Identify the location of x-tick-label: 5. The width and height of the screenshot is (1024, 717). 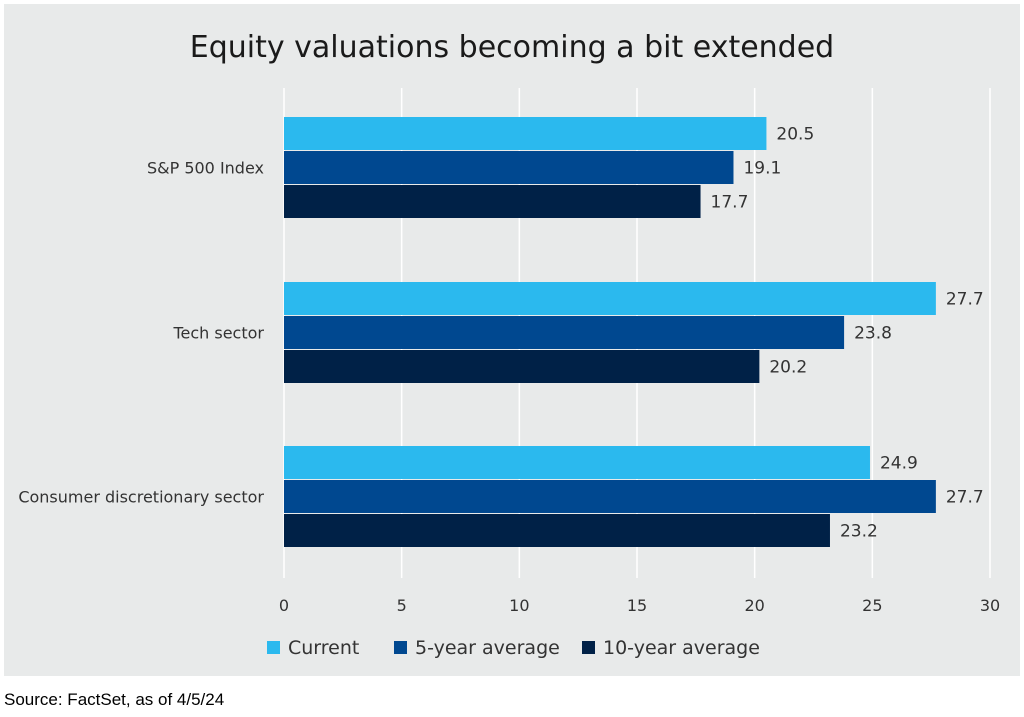
(402, 605).